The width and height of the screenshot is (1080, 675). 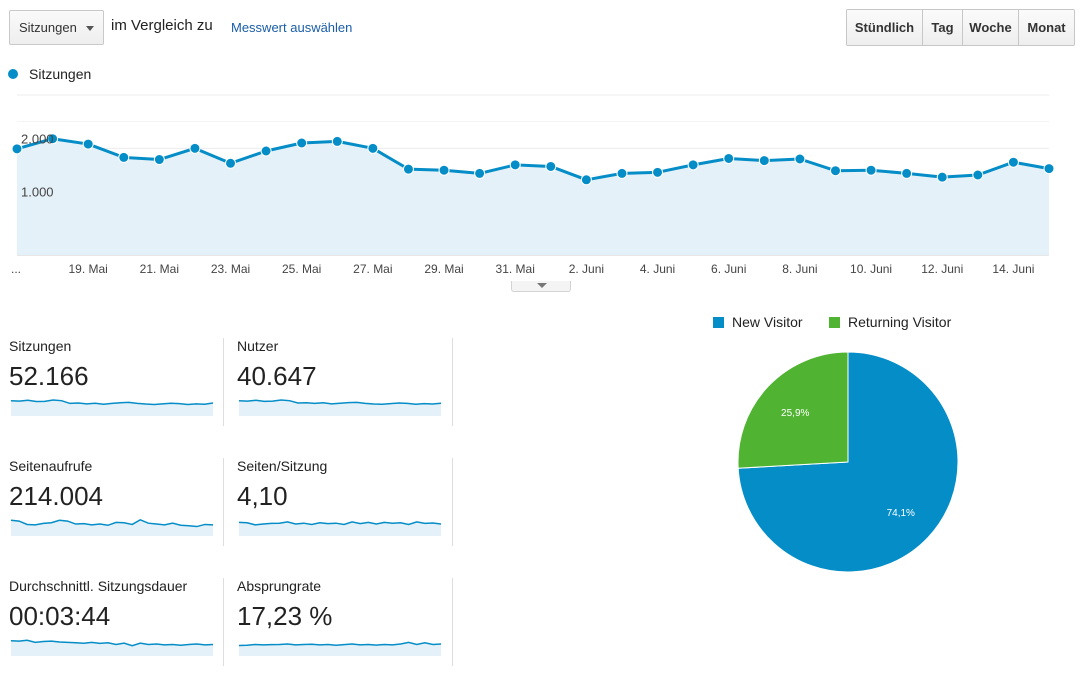 I want to click on series-dot-icon, so click(x=13, y=74).